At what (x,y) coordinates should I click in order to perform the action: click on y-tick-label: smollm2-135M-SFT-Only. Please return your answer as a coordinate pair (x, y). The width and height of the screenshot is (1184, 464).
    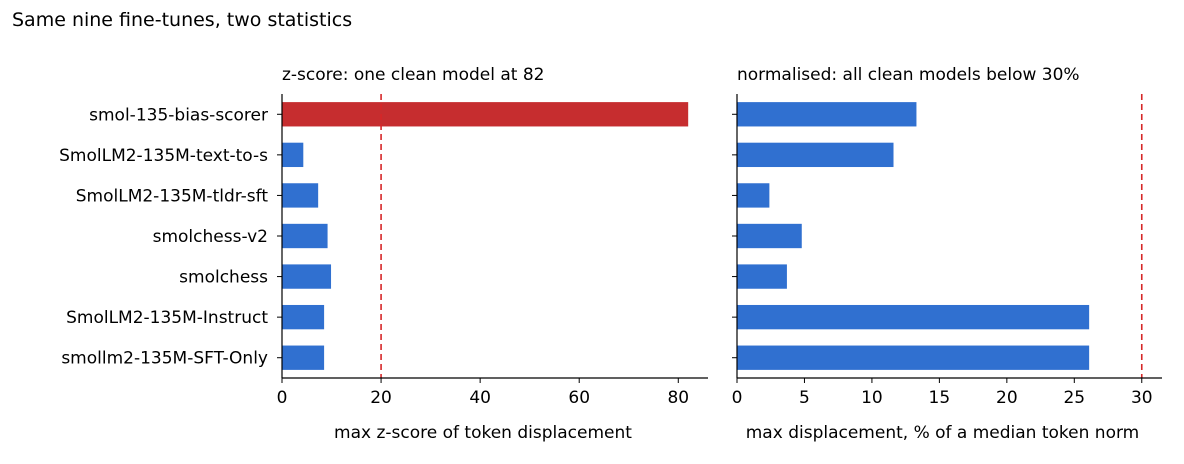
    Looking at the image, I should click on (164, 359).